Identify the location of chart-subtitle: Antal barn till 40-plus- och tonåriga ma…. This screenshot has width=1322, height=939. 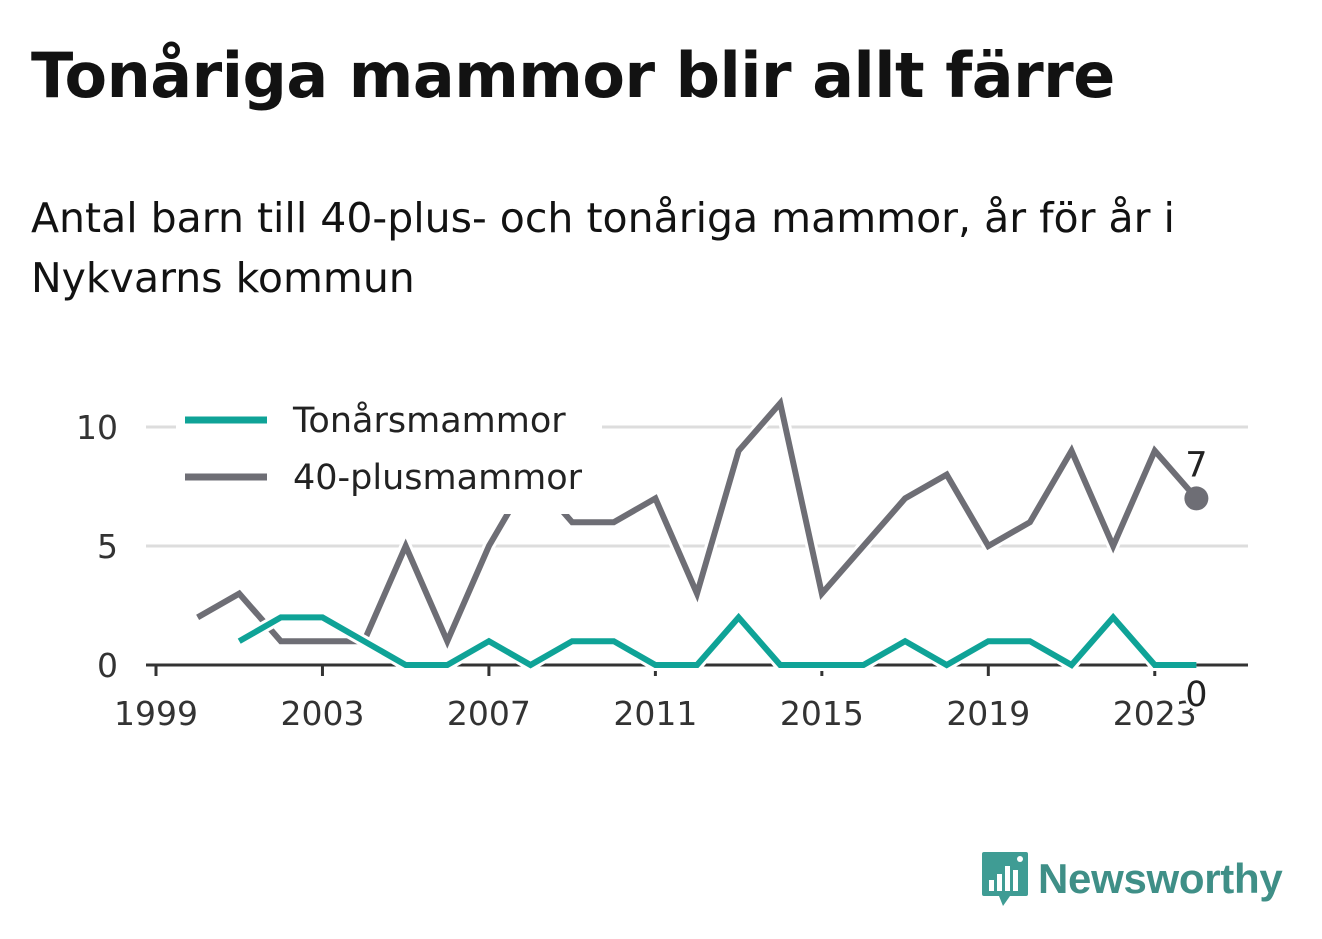
(603, 248).